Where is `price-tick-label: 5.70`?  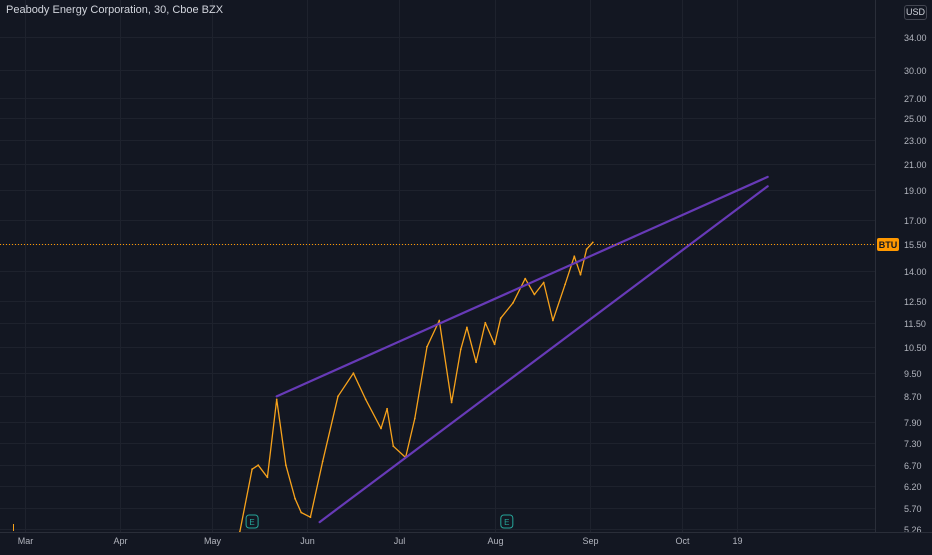 price-tick-label: 5.70 is located at coordinates (913, 509).